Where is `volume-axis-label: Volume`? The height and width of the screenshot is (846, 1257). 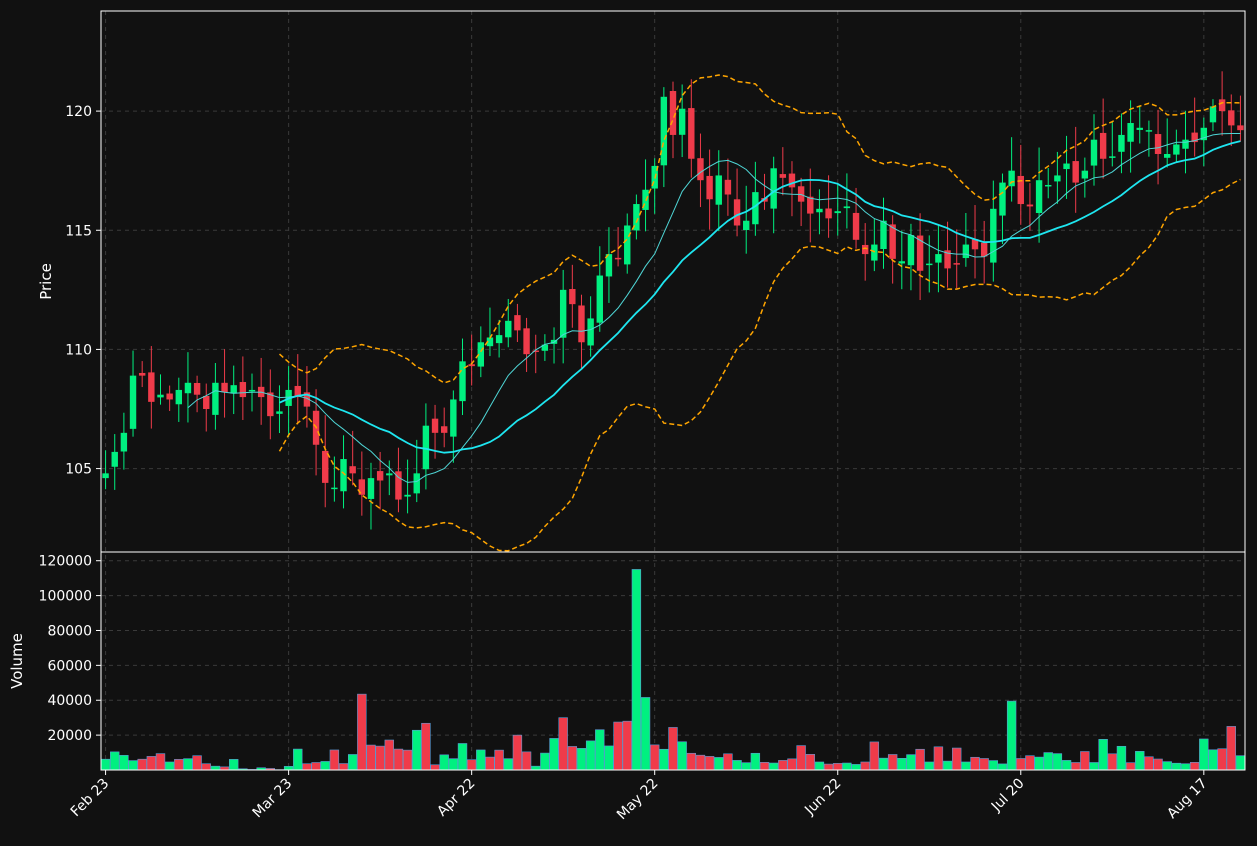
volume-axis-label: Volume is located at coordinates (17, 661).